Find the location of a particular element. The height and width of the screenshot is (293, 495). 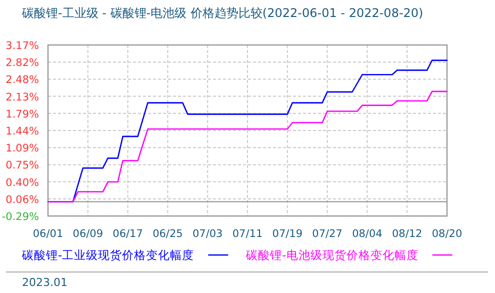

y-tick-label: 0.40% is located at coordinates (23, 182).